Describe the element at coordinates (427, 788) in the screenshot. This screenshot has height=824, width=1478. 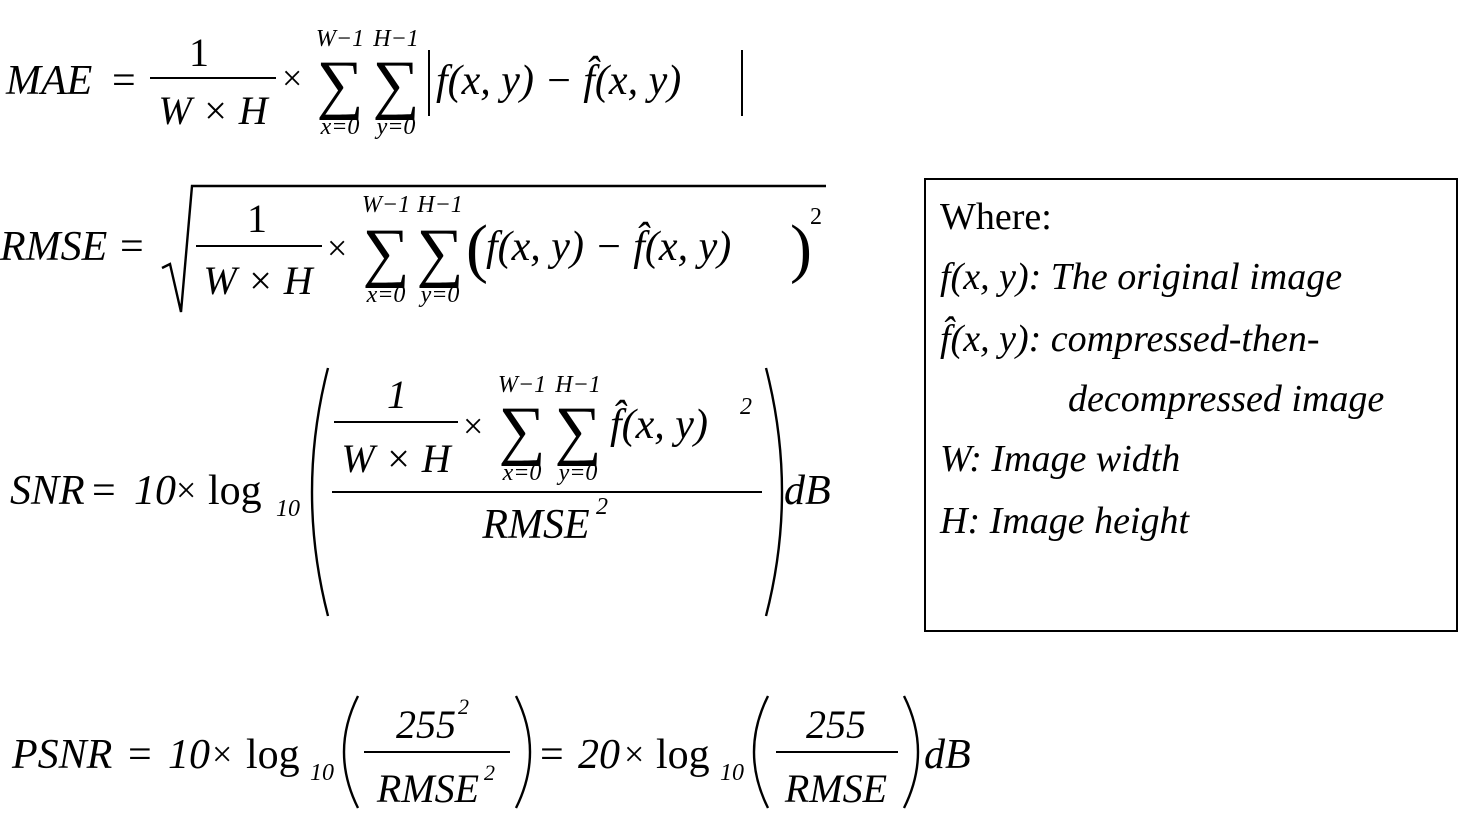
I see `psnr-denominator1: RMSE` at that location.